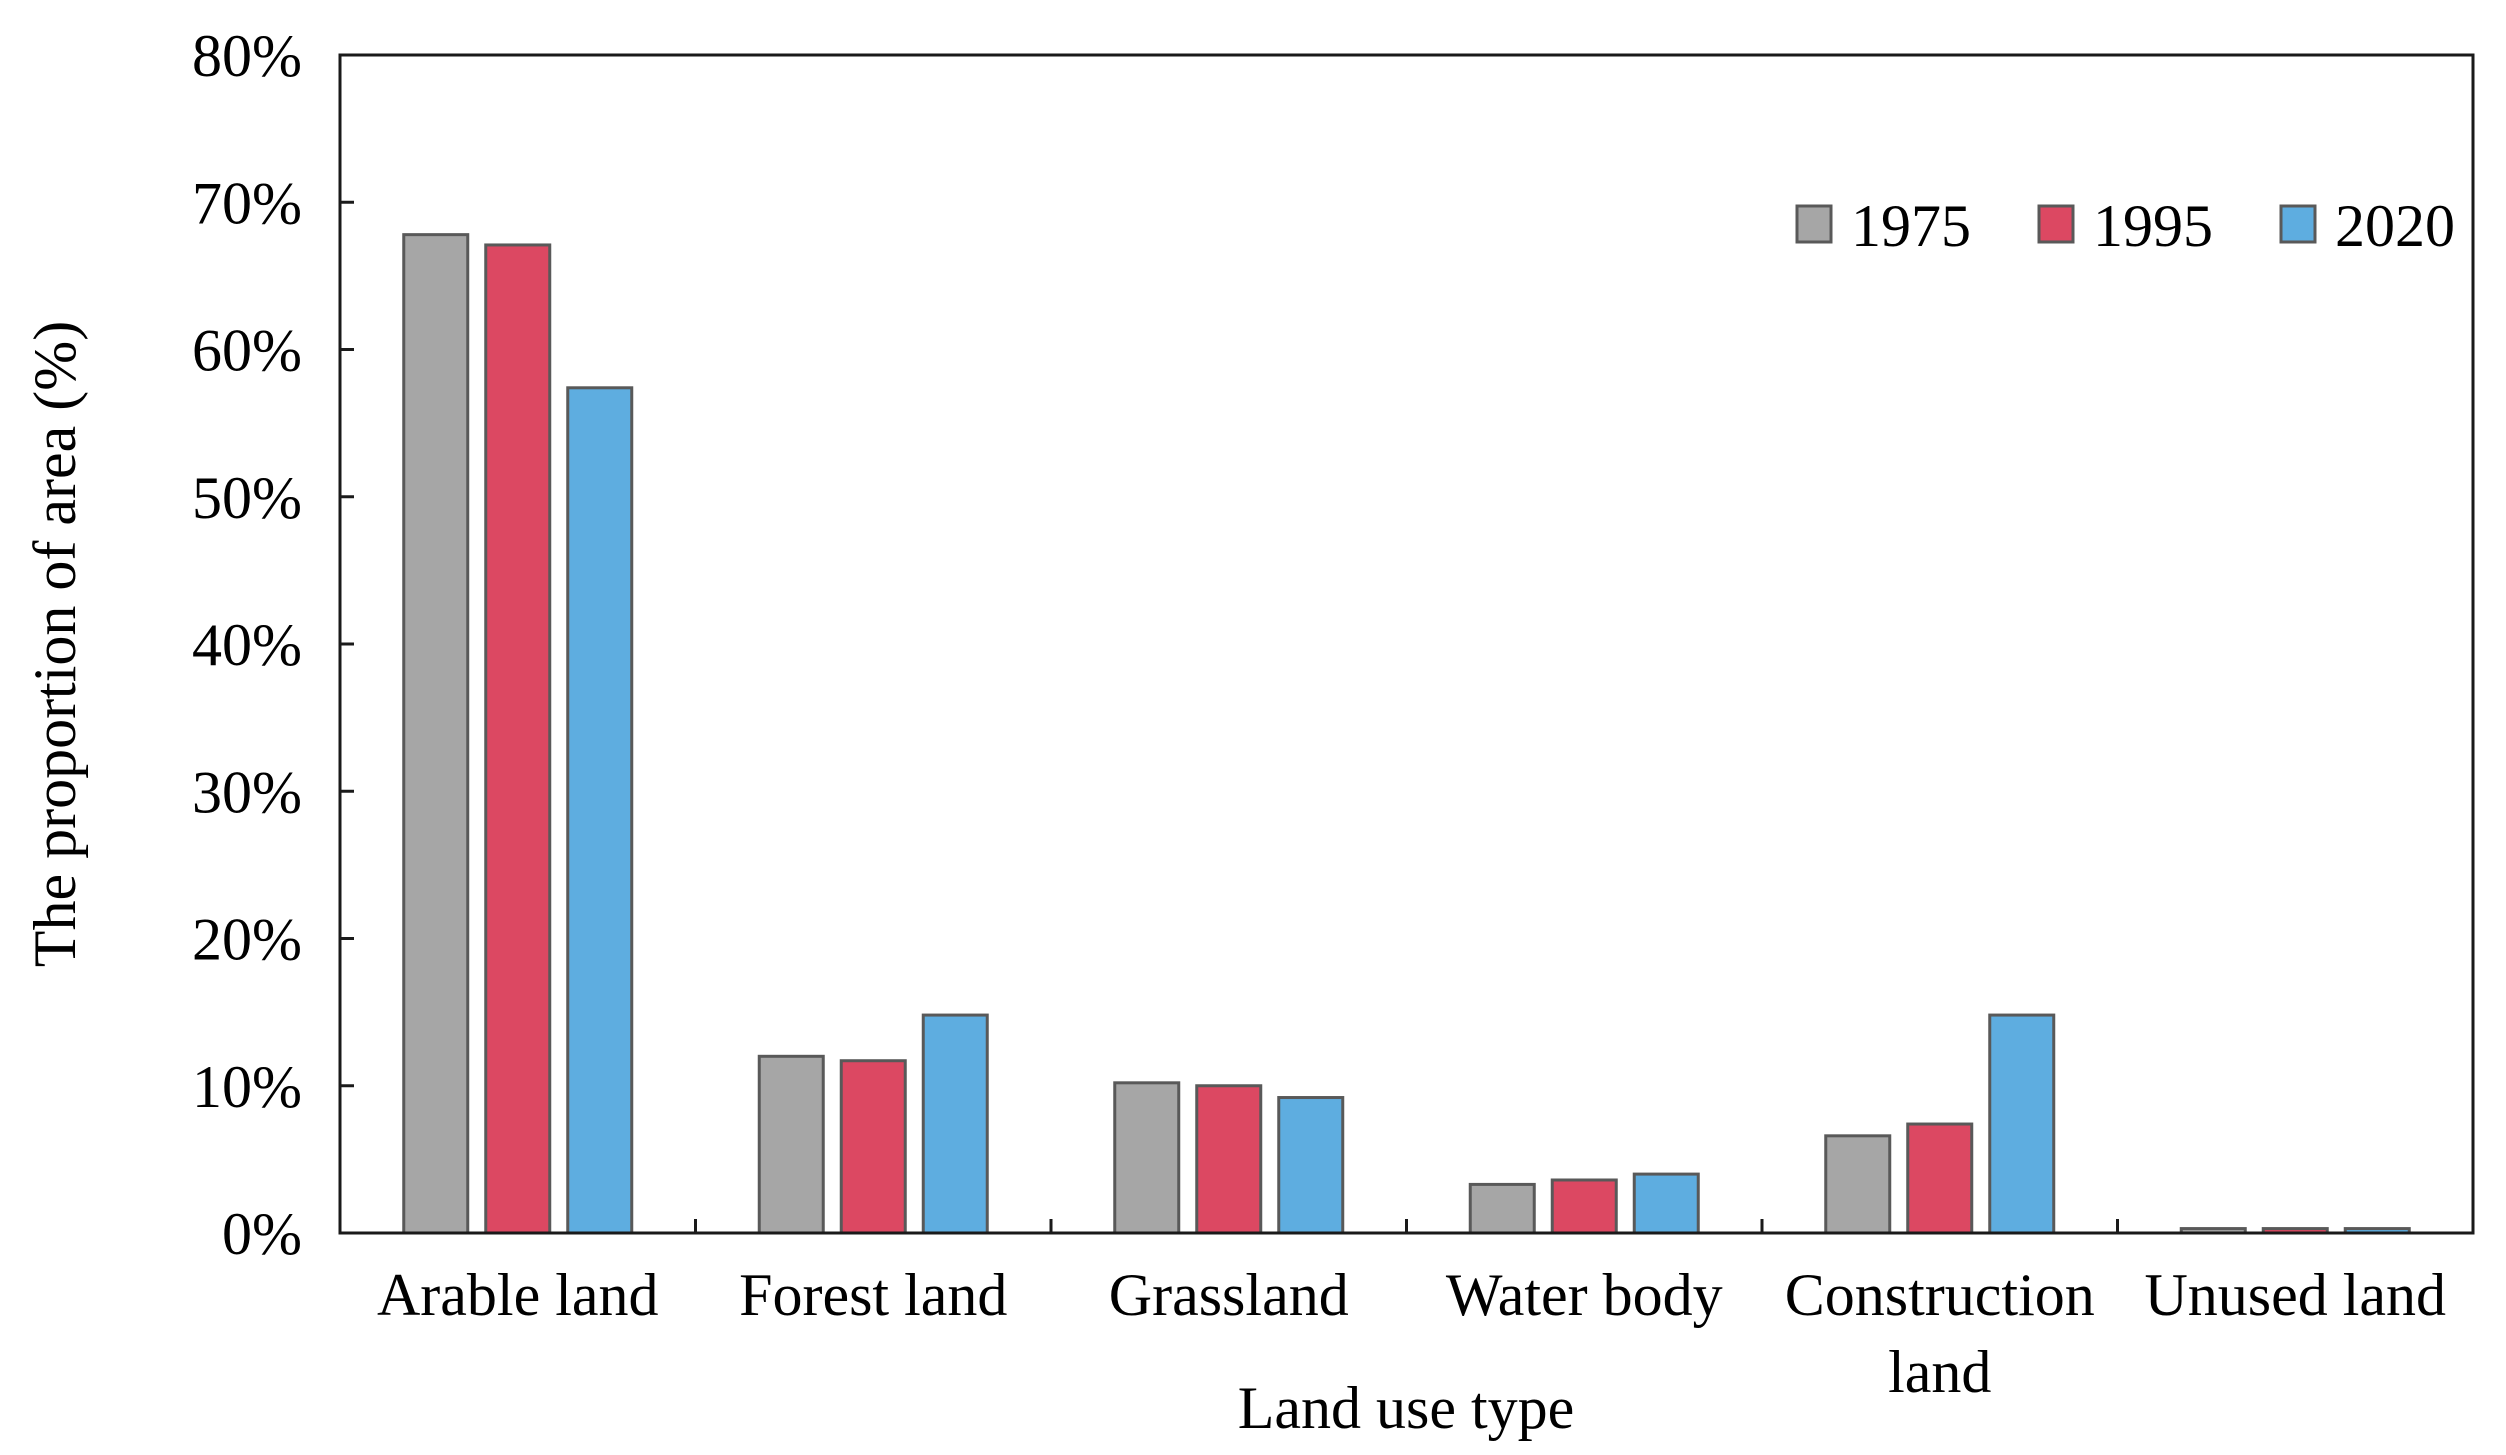 The image size is (2506, 1455). I want to click on legend-label-1975: 1975, so click(1911, 226).